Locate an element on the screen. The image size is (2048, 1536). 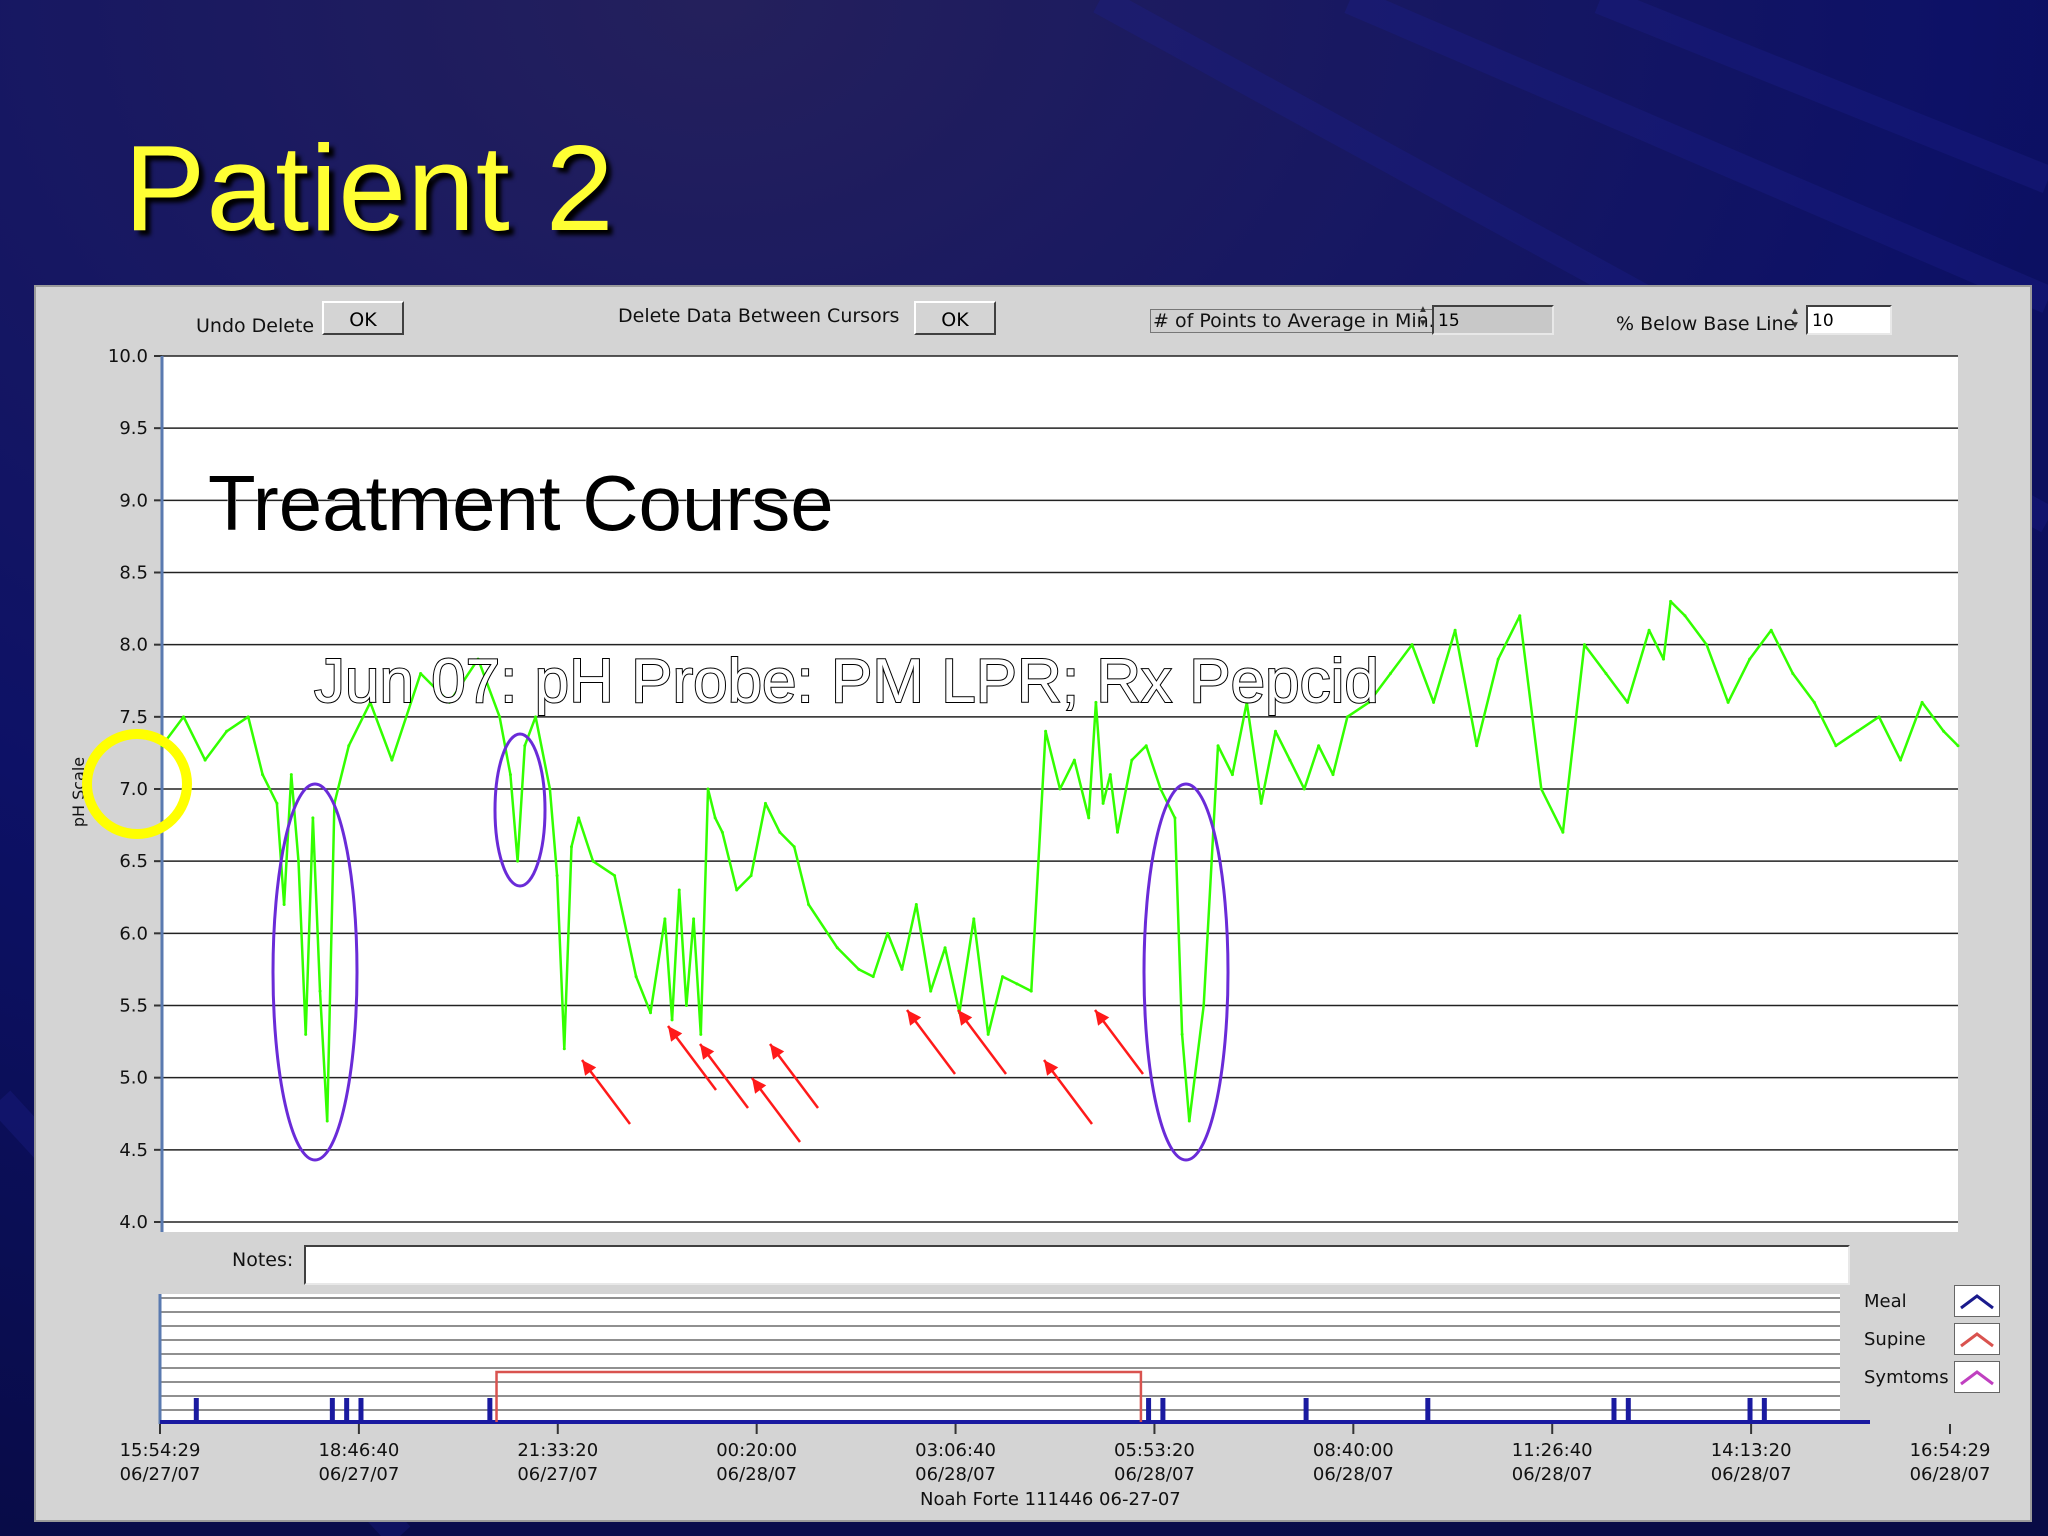
event-track-grid is located at coordinates (1000, 1354).